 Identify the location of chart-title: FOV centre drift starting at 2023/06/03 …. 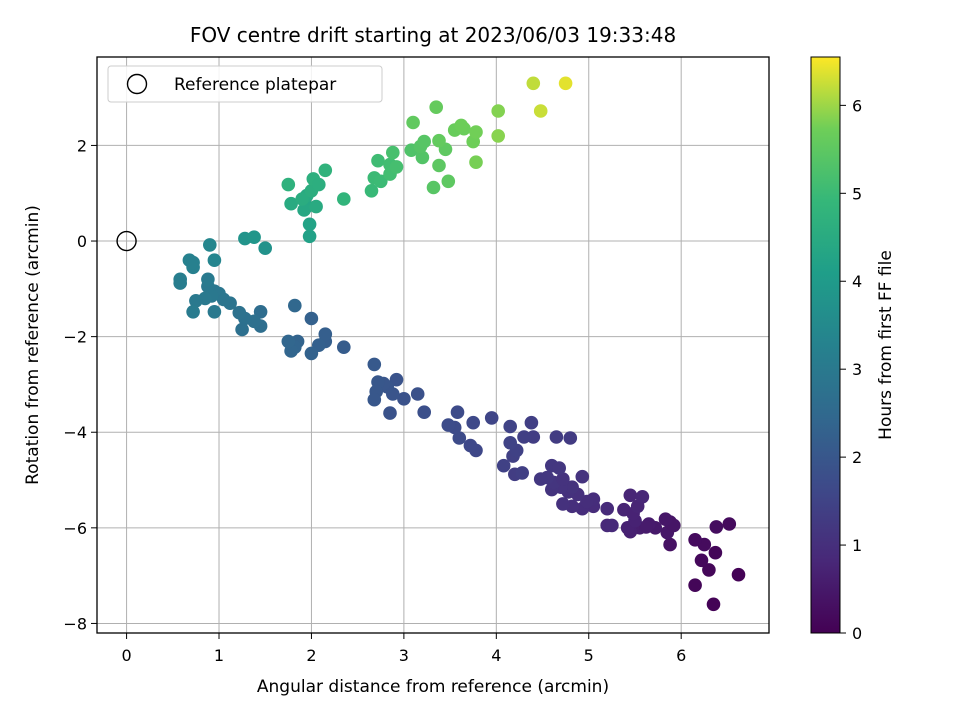
(433, 35).